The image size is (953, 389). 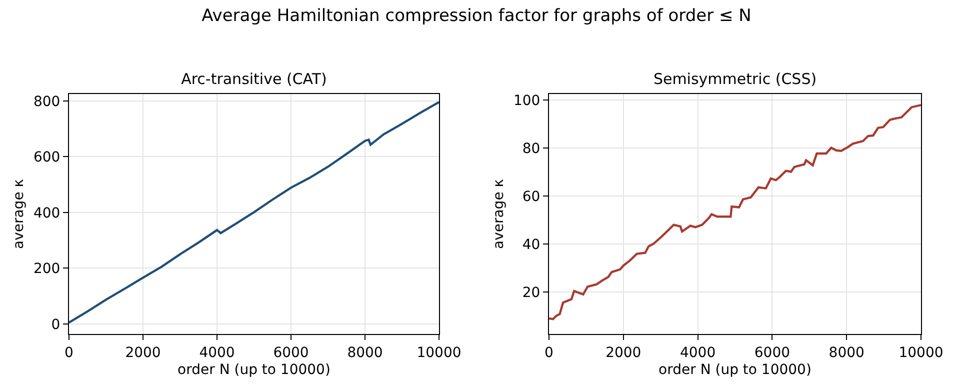 I want to click on y-tick-label: 40, so click(x=531, y=244).